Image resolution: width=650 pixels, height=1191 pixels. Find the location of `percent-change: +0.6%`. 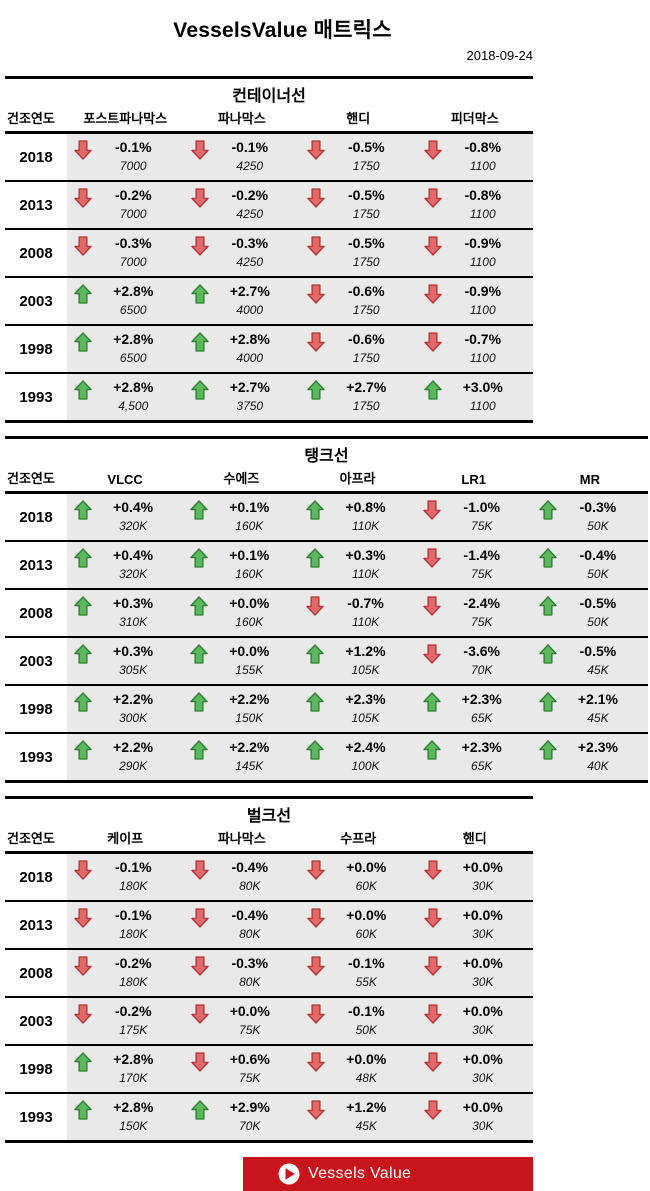

percent-change: +0.6% is located at coordinates (249, 1059).